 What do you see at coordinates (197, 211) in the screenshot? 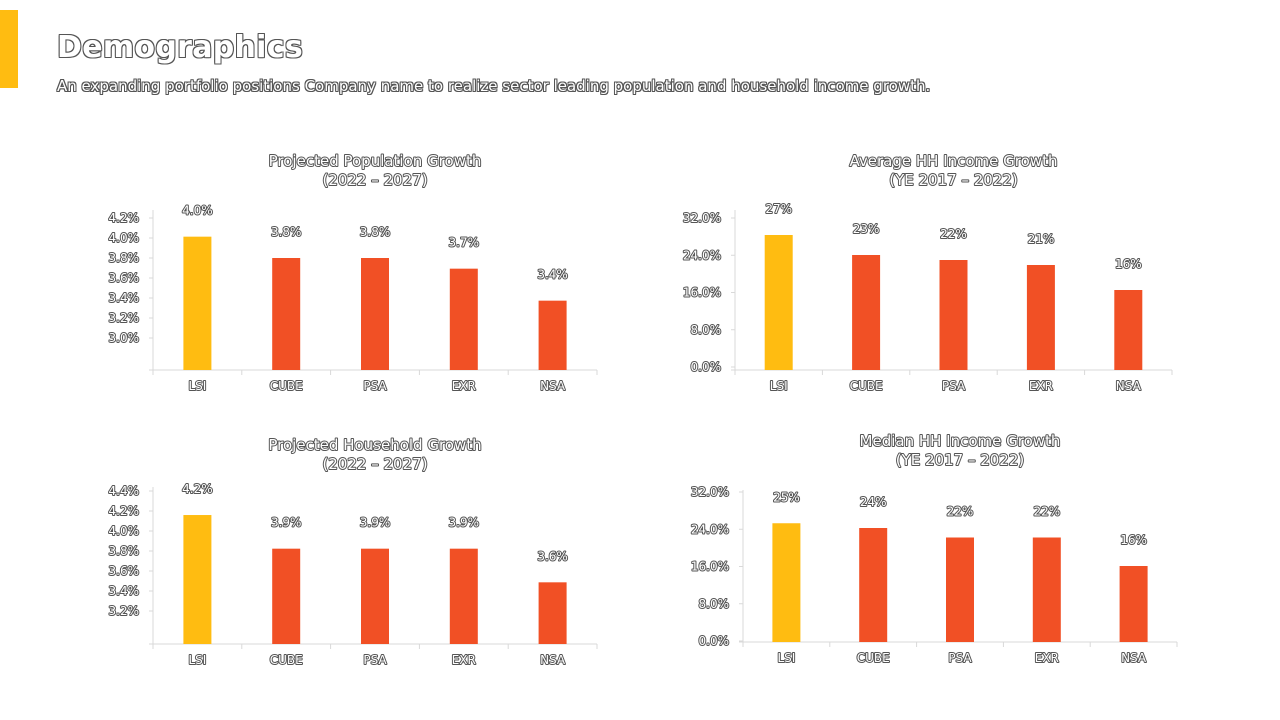
I see `data-label: 4.0%` at bounding box center [197, 211].